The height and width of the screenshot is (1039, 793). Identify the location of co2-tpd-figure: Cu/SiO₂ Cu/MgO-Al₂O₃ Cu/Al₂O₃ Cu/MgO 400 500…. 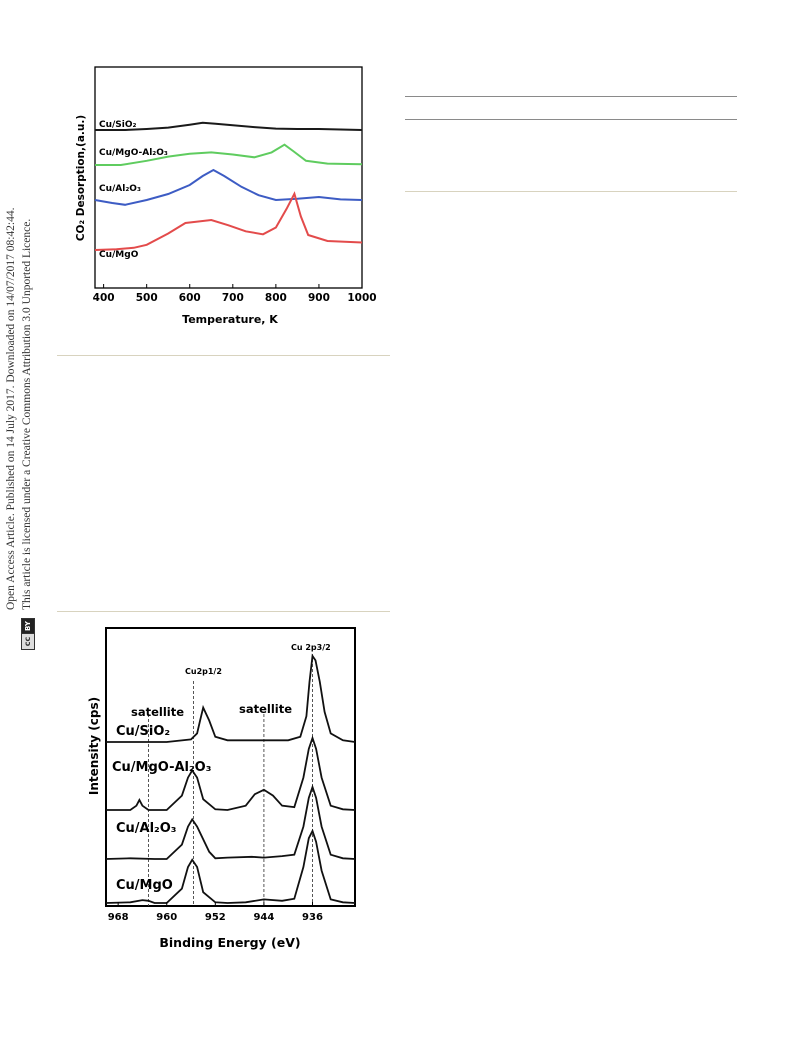
(226, 196).